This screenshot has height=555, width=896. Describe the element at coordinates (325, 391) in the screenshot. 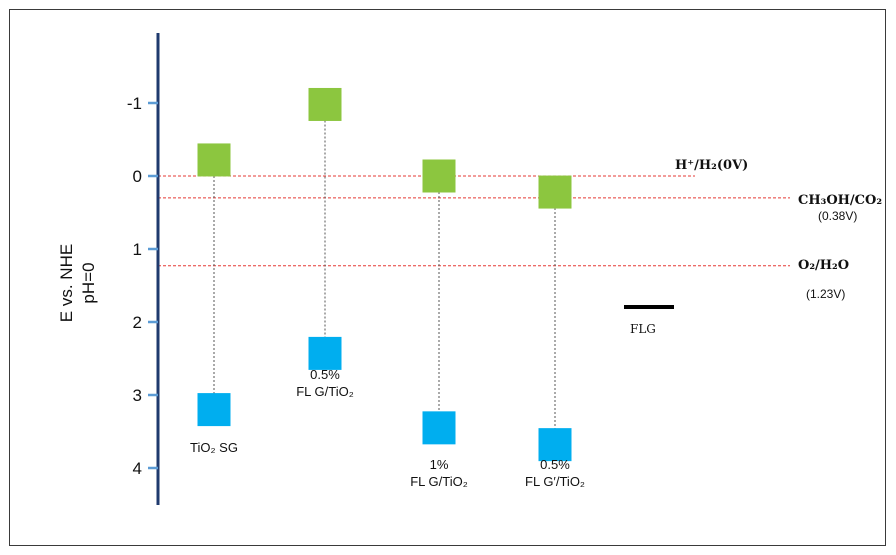

I see `sample-label-1-line-1: FL G/TiO₂` at that location.